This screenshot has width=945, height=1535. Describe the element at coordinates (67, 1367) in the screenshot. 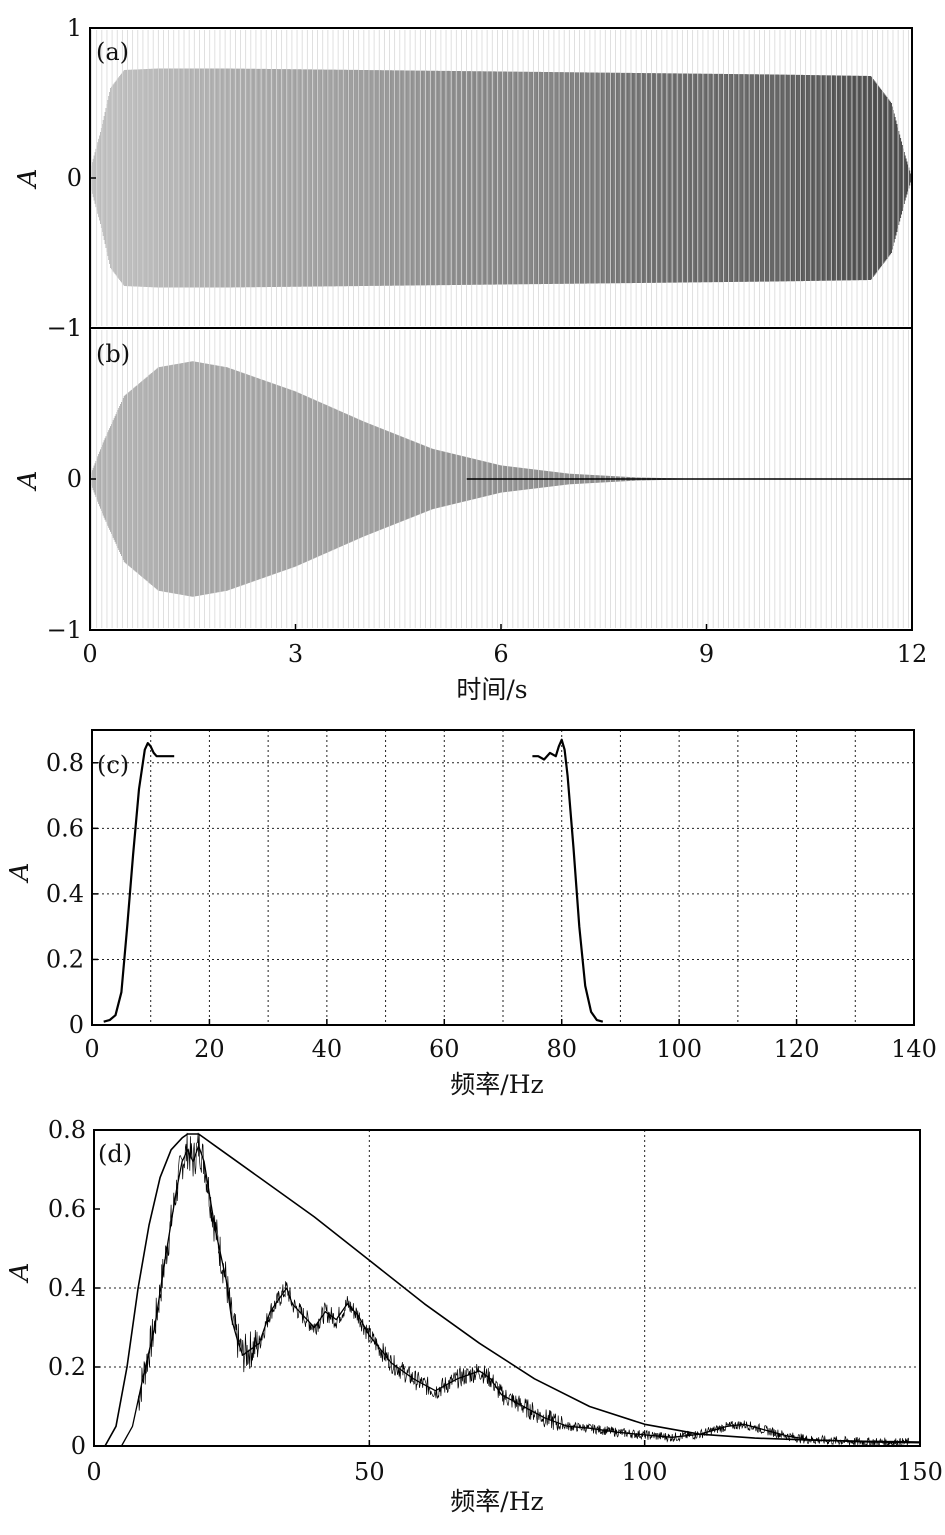

I see `panel-d-ytick-label: 0.2` at that location.